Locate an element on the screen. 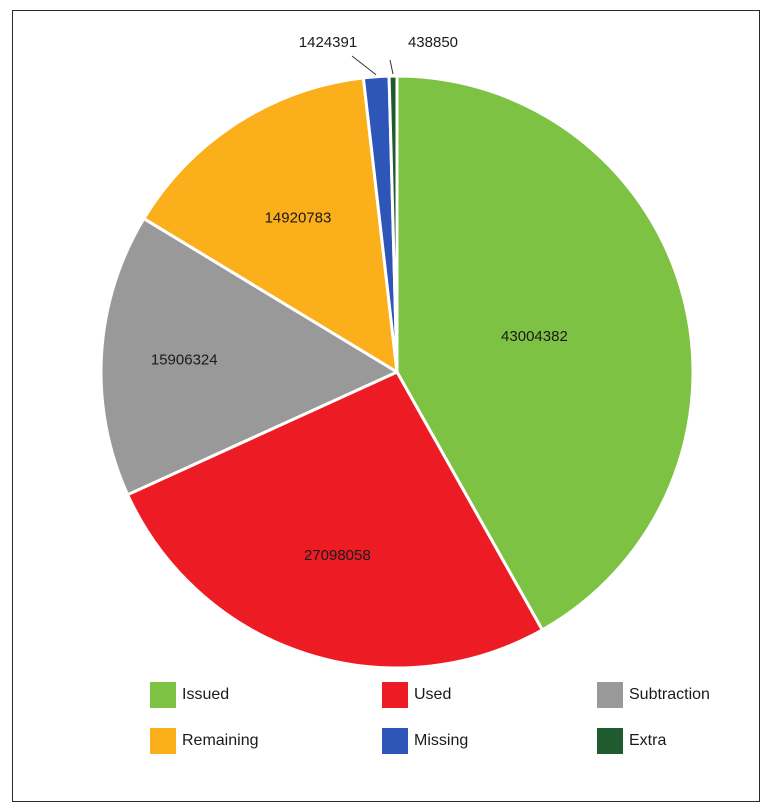  slice-value-label-extra: 438850 is located at coordinates (433, 42).